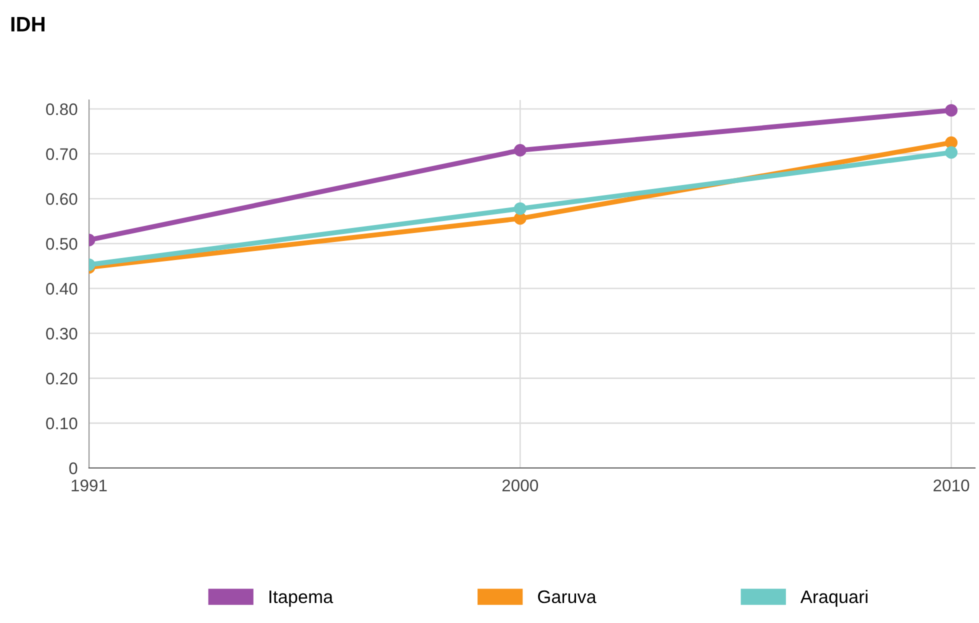 Image resolution: width=979 pixels, height=623 pixels. Describe the element at coordinates (952, 486) in the screenshot. I see `x-tick-label: 2010` at that location.